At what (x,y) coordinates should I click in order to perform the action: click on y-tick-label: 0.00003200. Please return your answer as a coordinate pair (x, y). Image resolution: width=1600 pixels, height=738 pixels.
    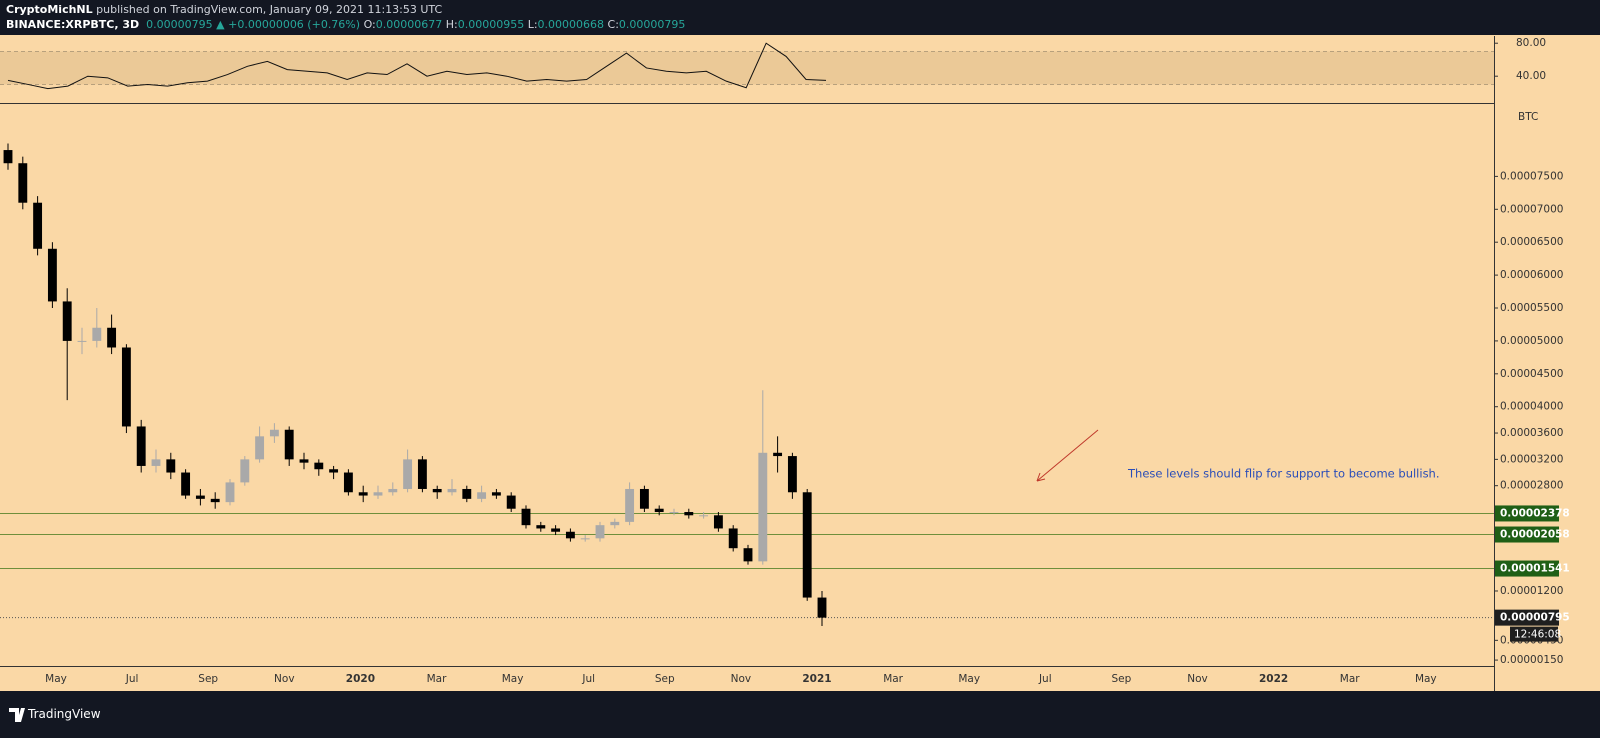
    Looking at the image, I should click on (1531, 459).